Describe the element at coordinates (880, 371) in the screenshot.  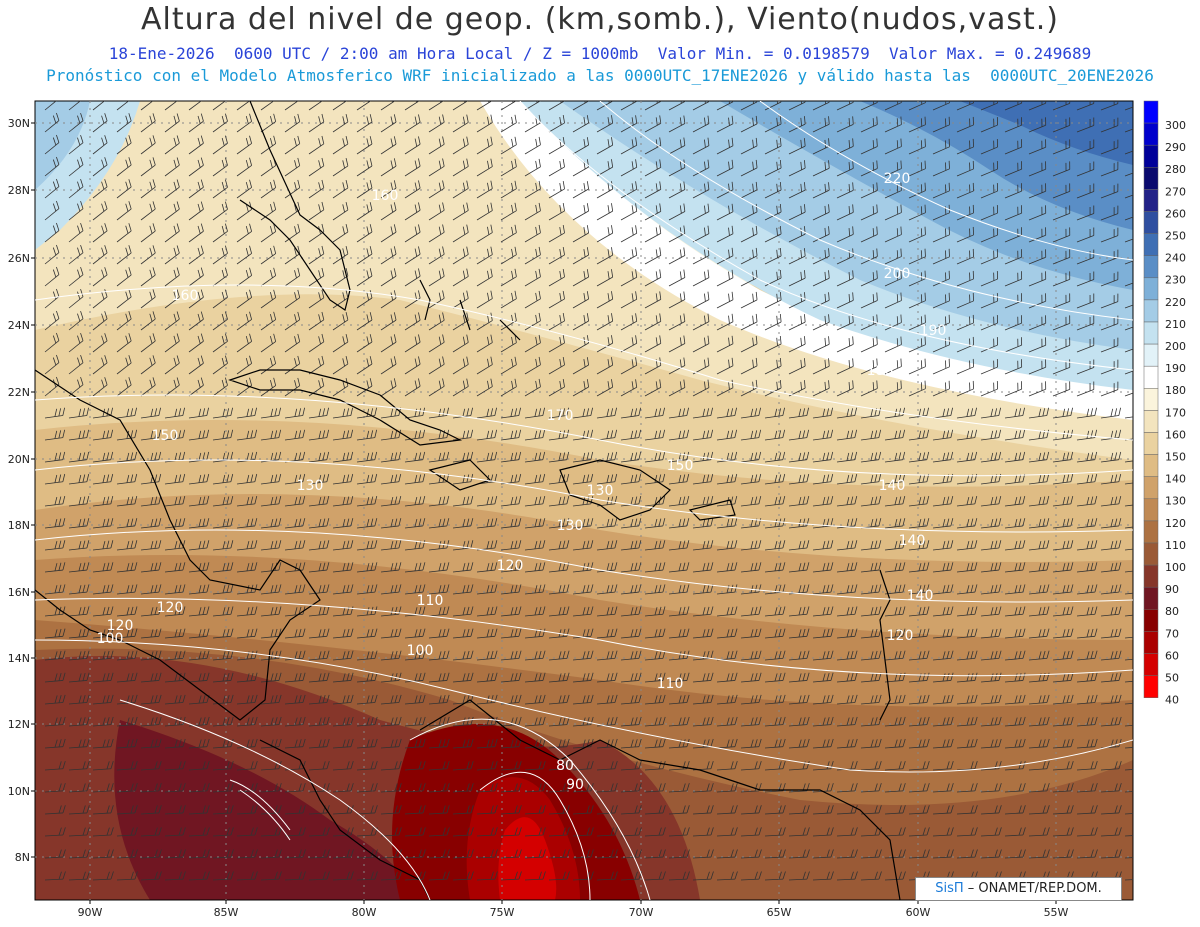
I see `contour-label: 180` at that location.